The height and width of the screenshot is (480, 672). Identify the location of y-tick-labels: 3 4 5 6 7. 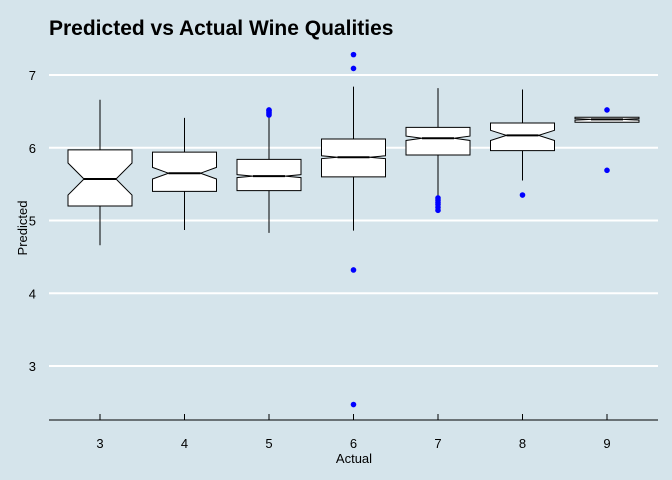
(32, 221).